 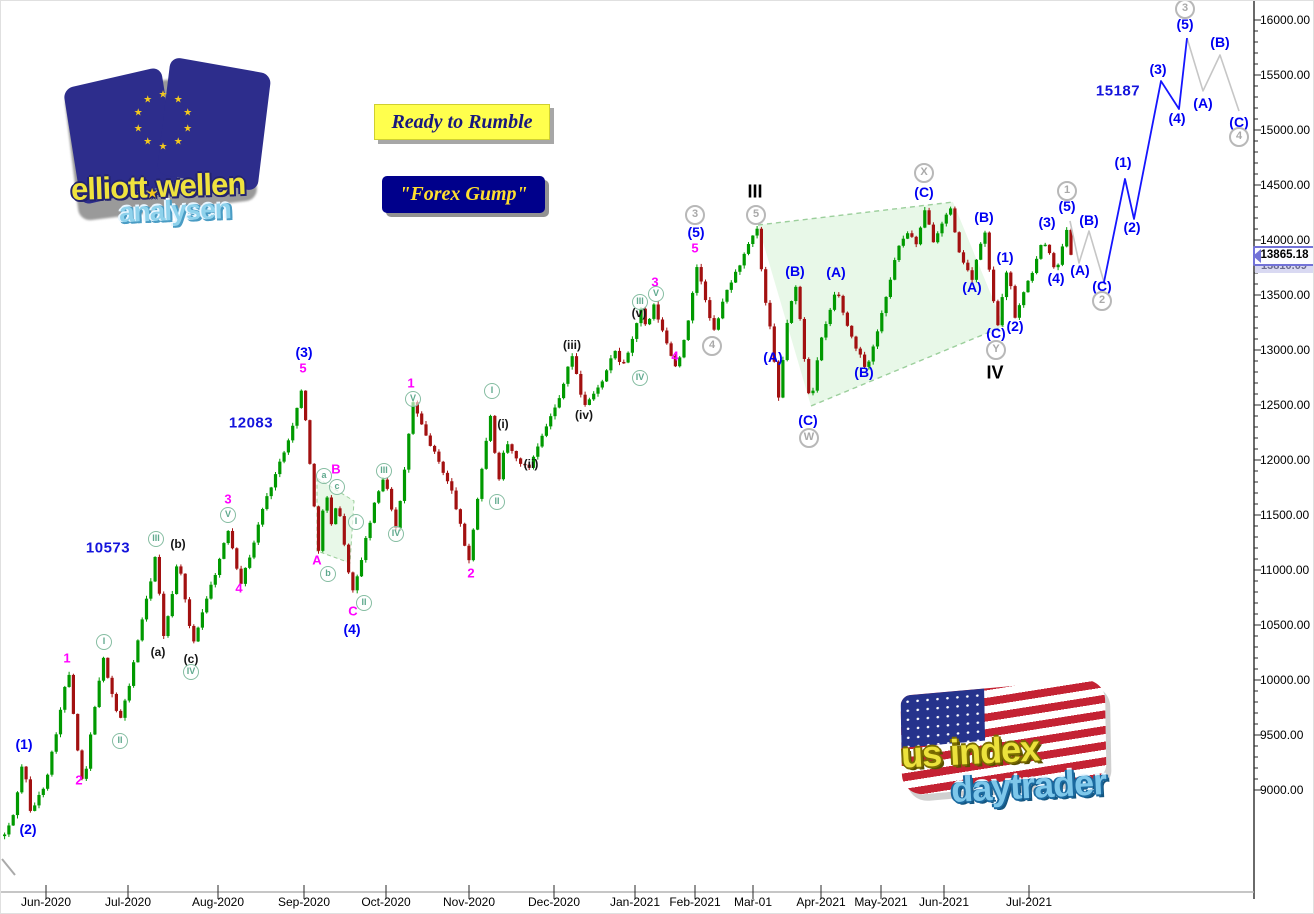 I want to click on wave-label: 10573, so click(x=108, y=548).